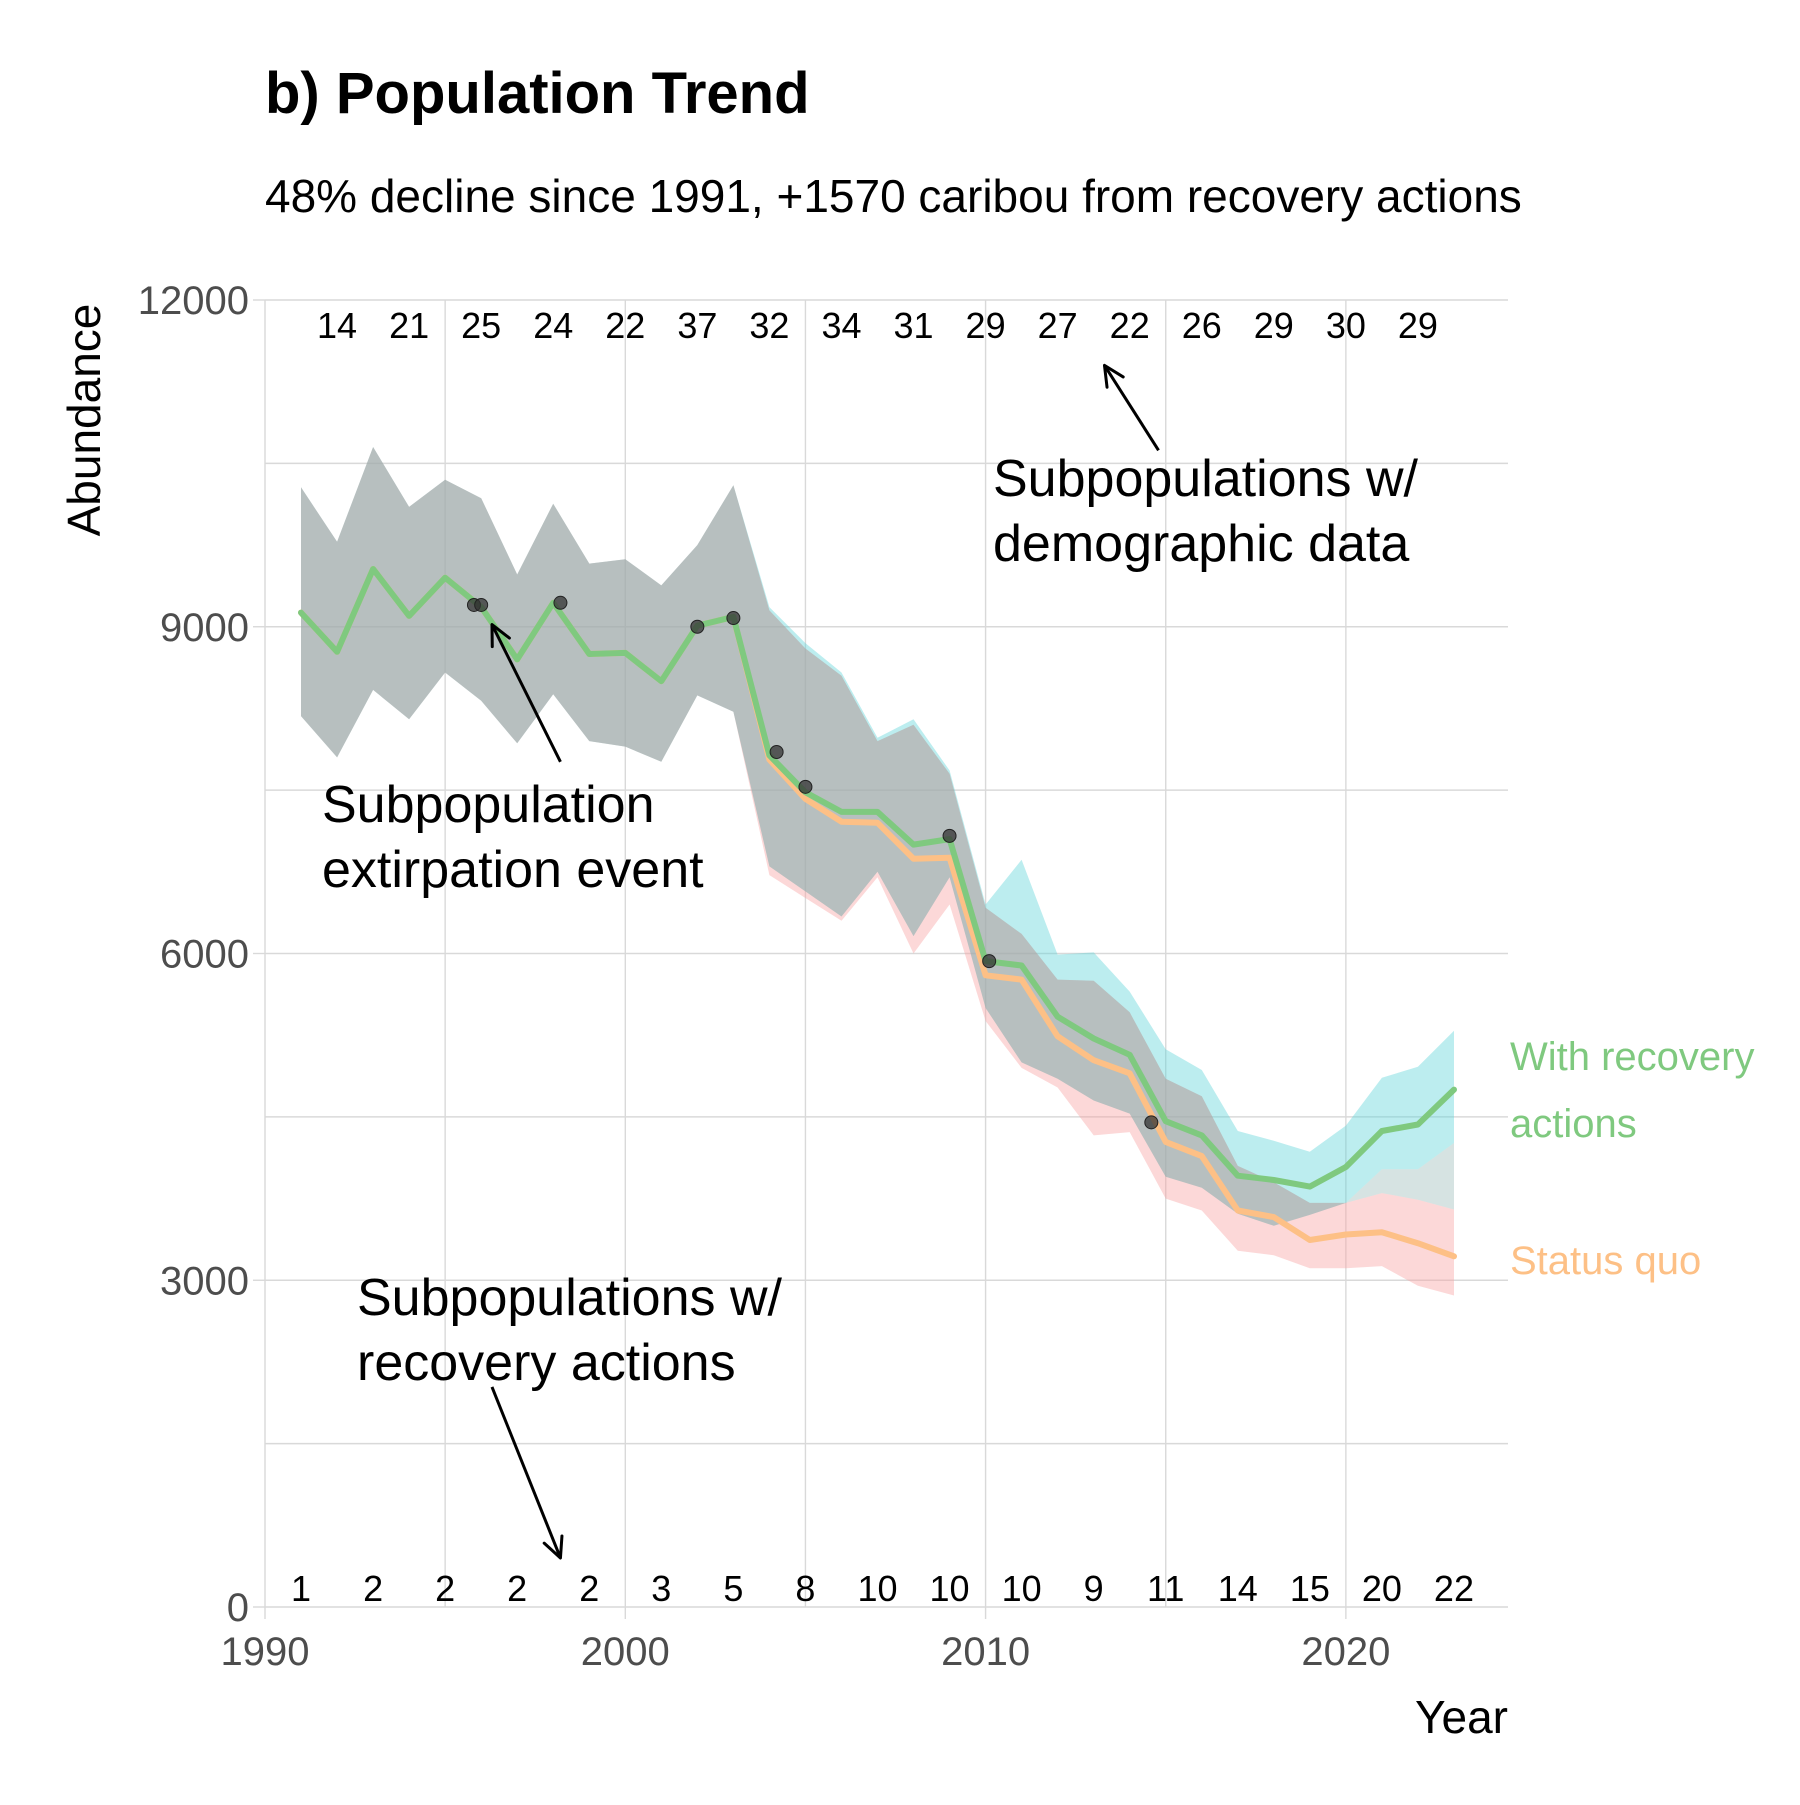  What do you see at coordinates (553, 325) in the screenshot?
I see `demographic-count-label: 24` at bounding box center [553, 325].